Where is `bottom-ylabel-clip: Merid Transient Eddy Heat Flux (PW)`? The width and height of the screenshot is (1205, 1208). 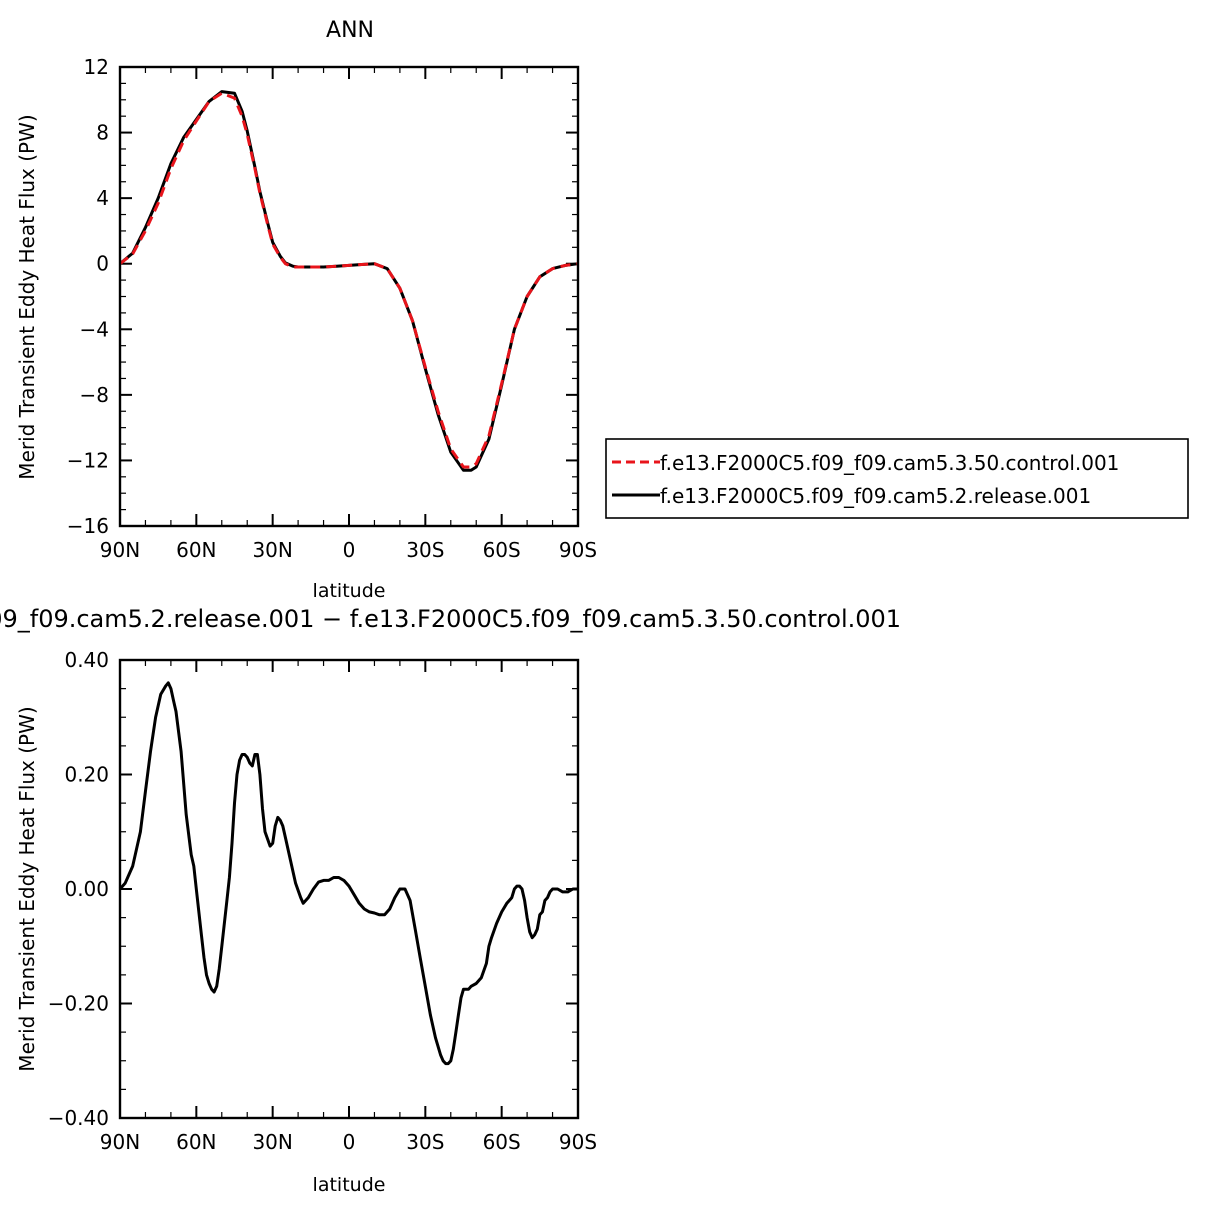
bottom-ylabel-clip: Merid Transient Eddy Heat Flux (PW) is located at coordinates (27, 888).